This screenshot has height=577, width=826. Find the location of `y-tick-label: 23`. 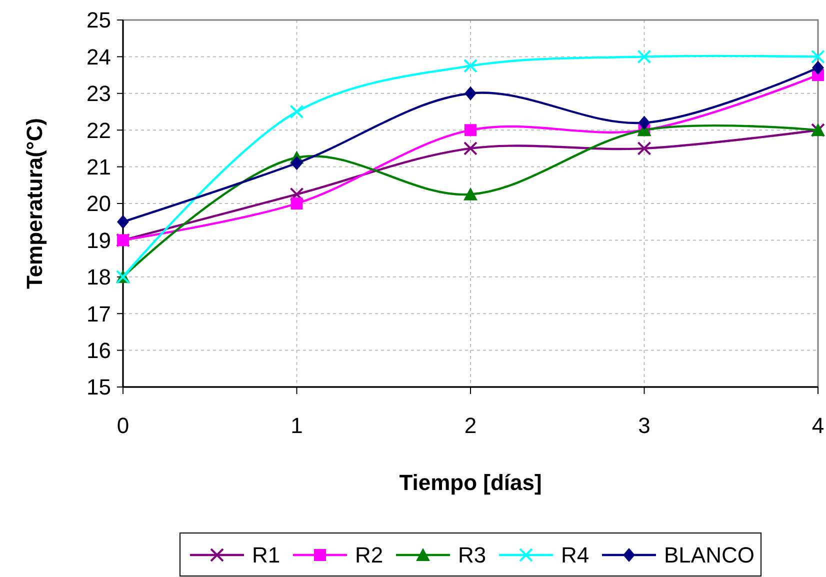

y-tick-label: 23 is located at coordinates (98, 93).